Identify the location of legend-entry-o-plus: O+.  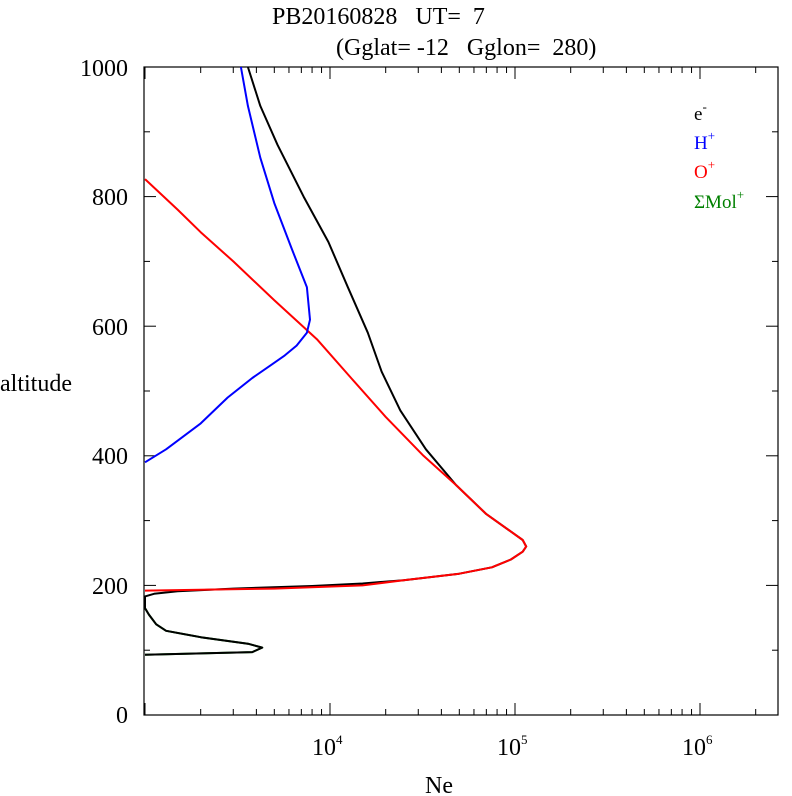
(704, 170).